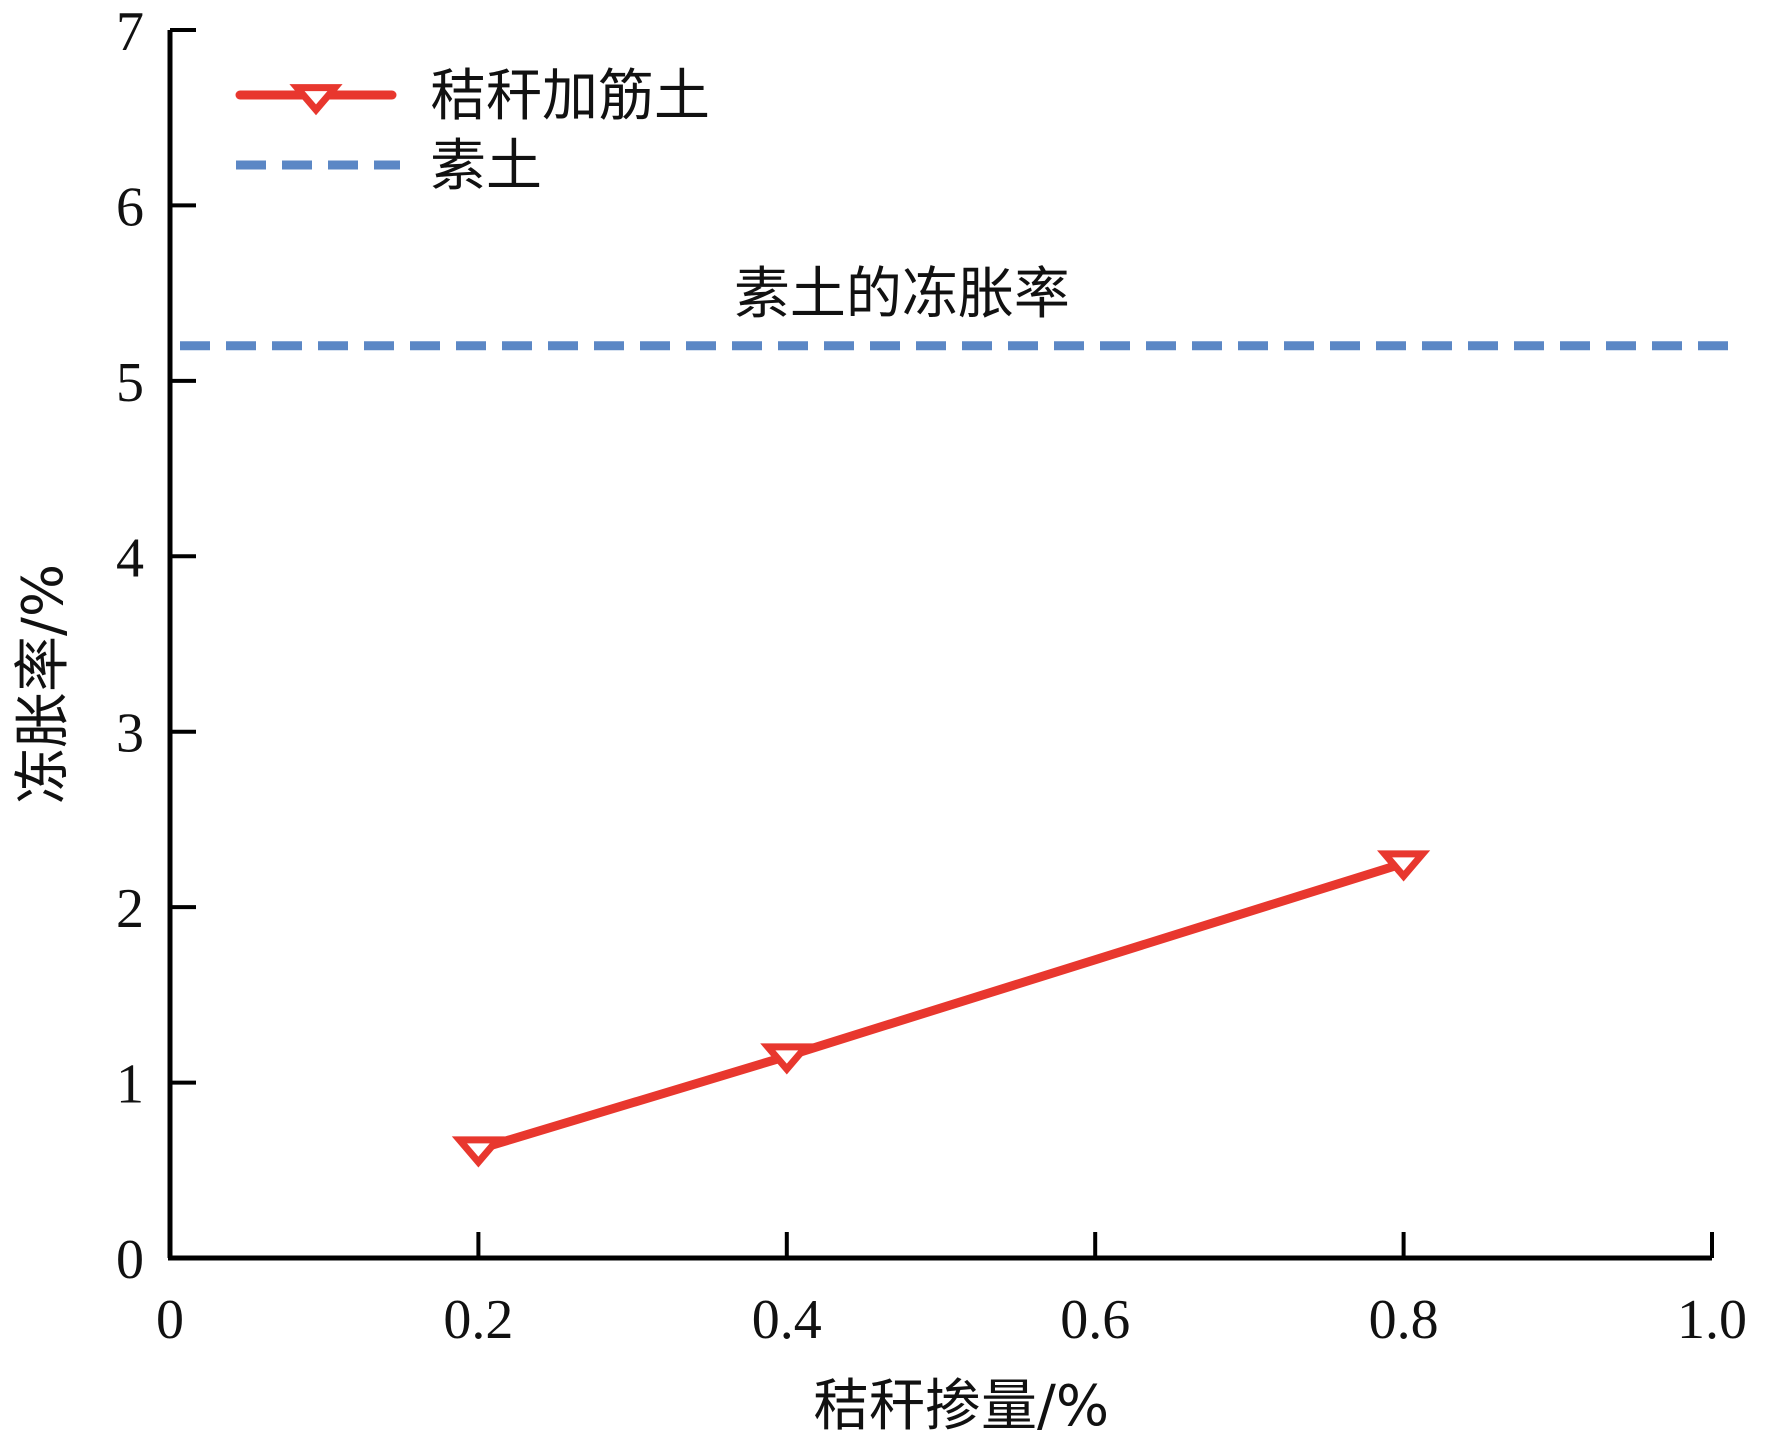  What do you see at coordinates (951, 1291) in the screenshot?
I see `x-ticks: 0 0.2 0.4 0.6 0.8 1.0` at bounding box center [951, 1291].